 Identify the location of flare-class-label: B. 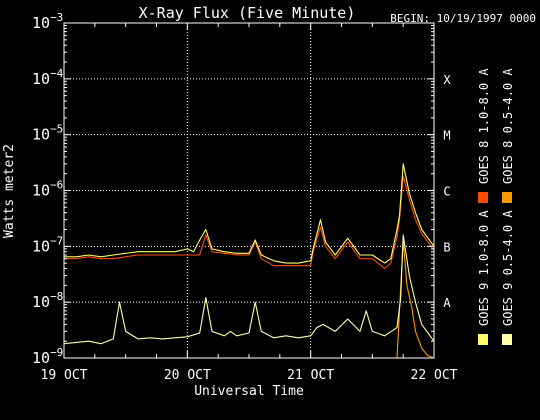
(446, 247).